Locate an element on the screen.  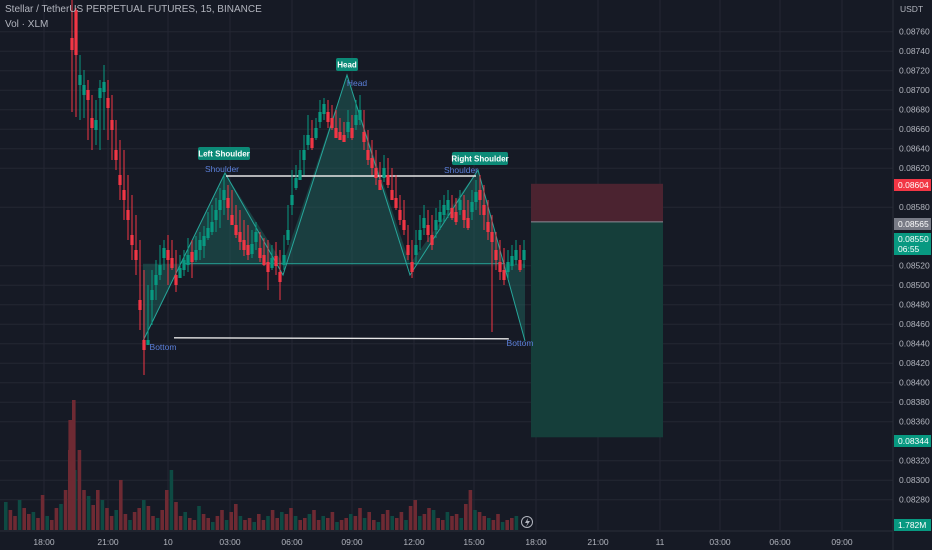
volume-value-value: 1.782M is located at coordinates (912, 525).